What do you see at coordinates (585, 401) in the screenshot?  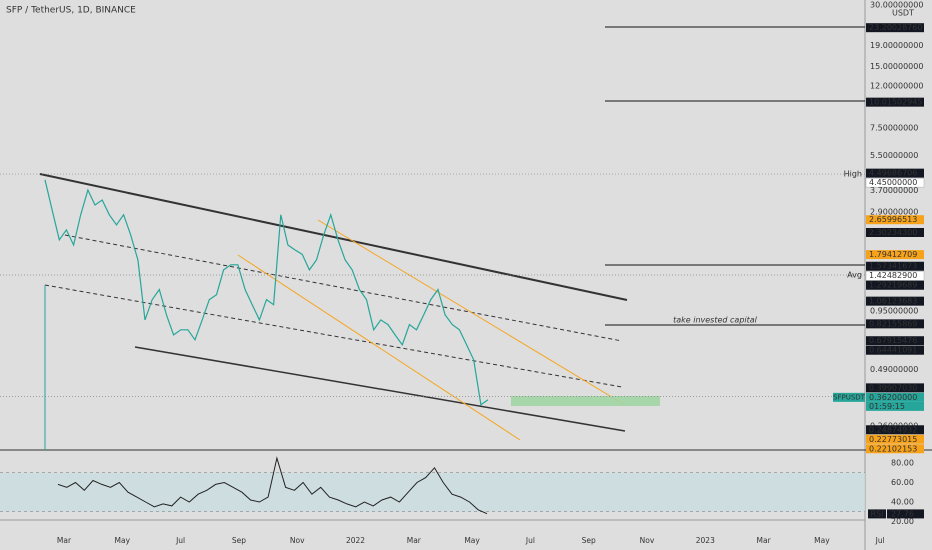 I see `target-zone` at bounding box center [585, 401].